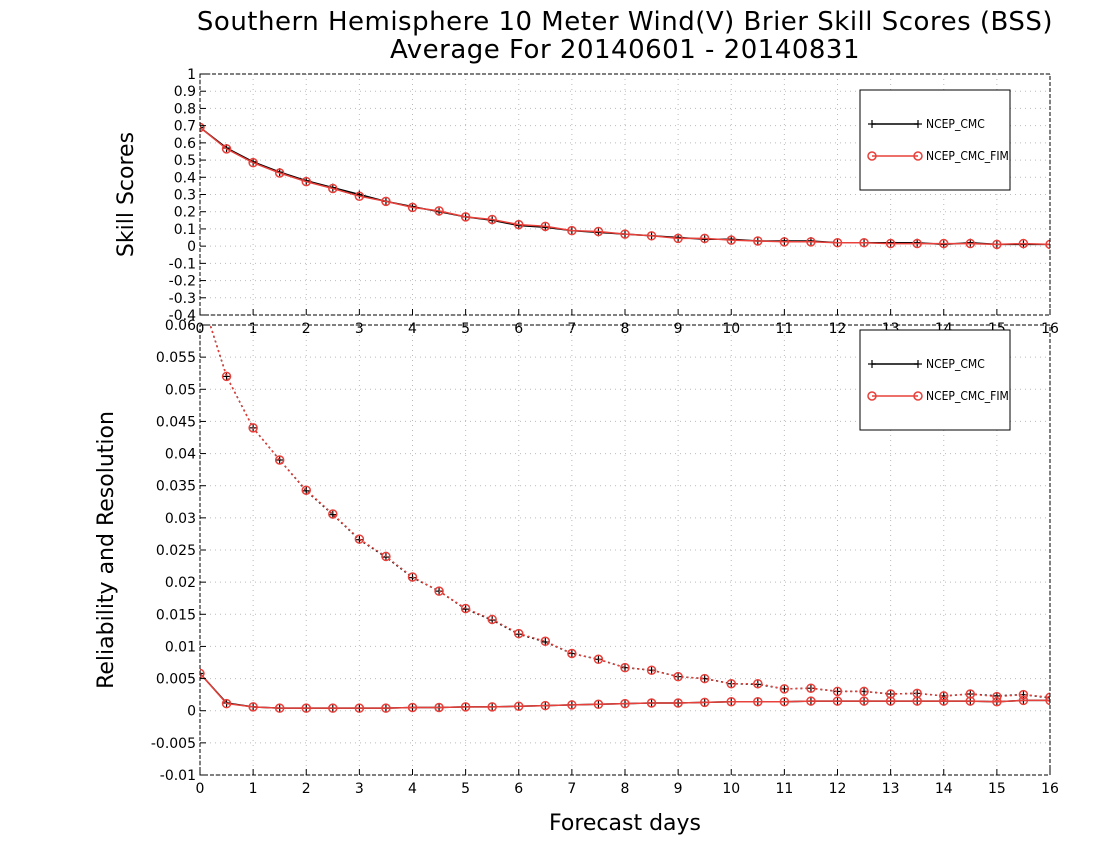  I want to click on x-tick-label: 10, so click(731, 789).